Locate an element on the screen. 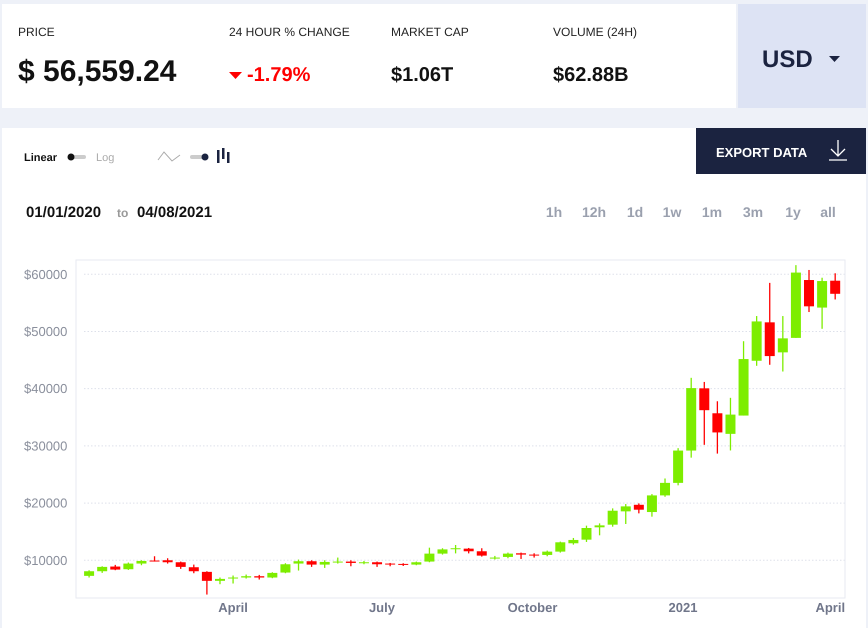  y-tick-label: $10000 is located at coordinates (46, 560).